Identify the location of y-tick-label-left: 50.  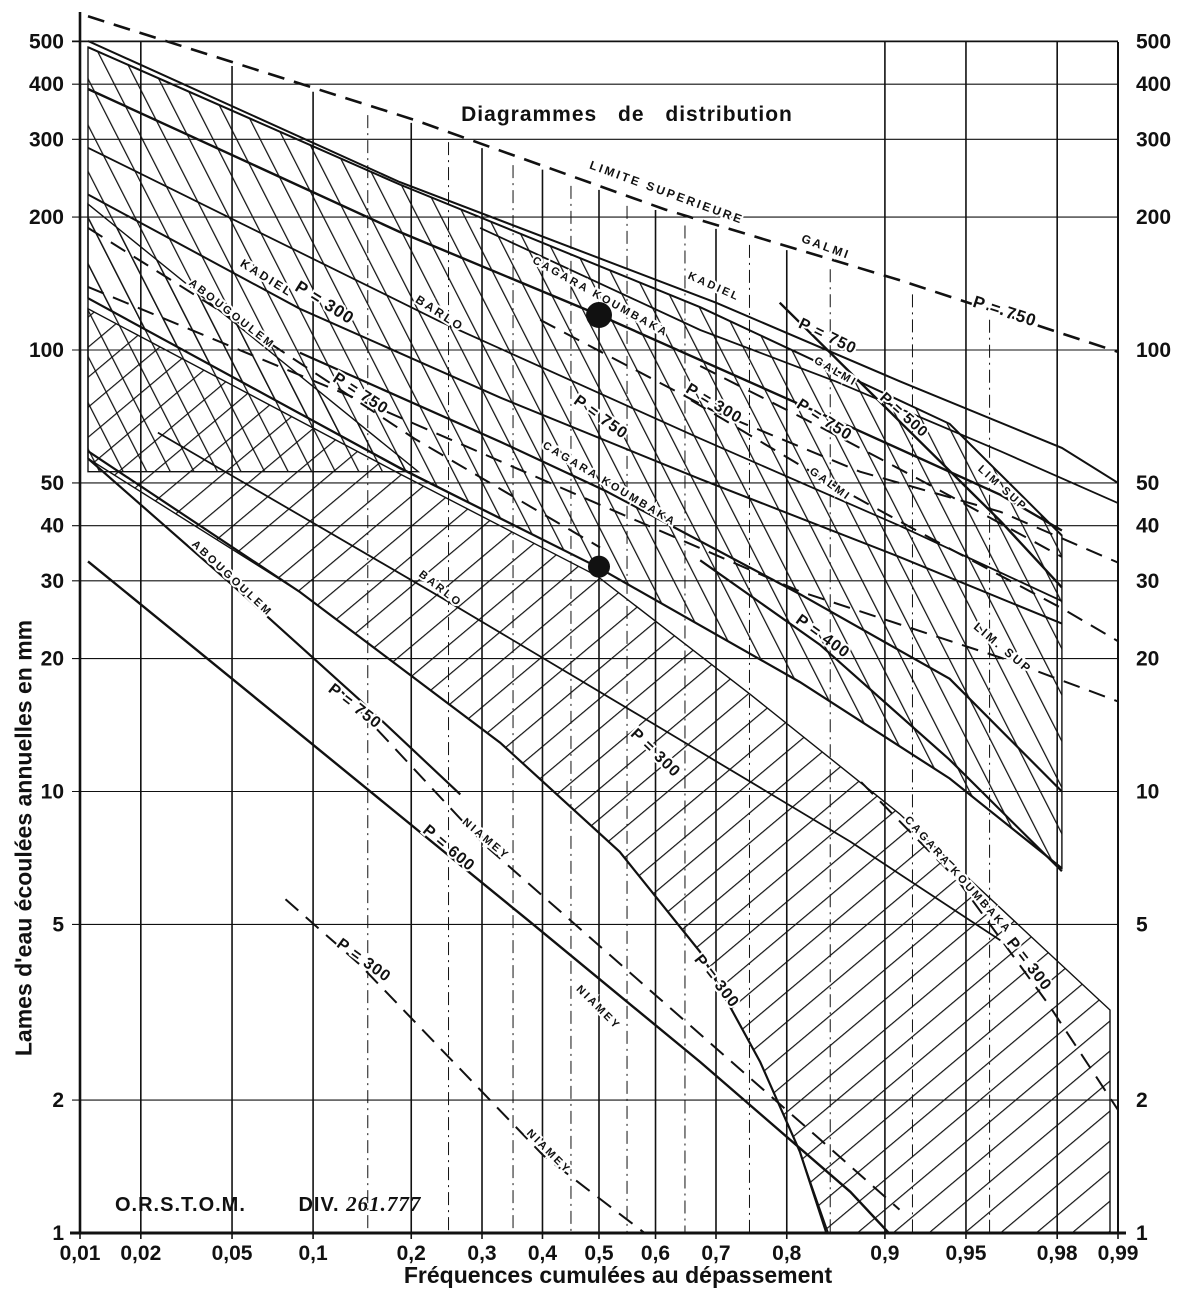
(52, 483).